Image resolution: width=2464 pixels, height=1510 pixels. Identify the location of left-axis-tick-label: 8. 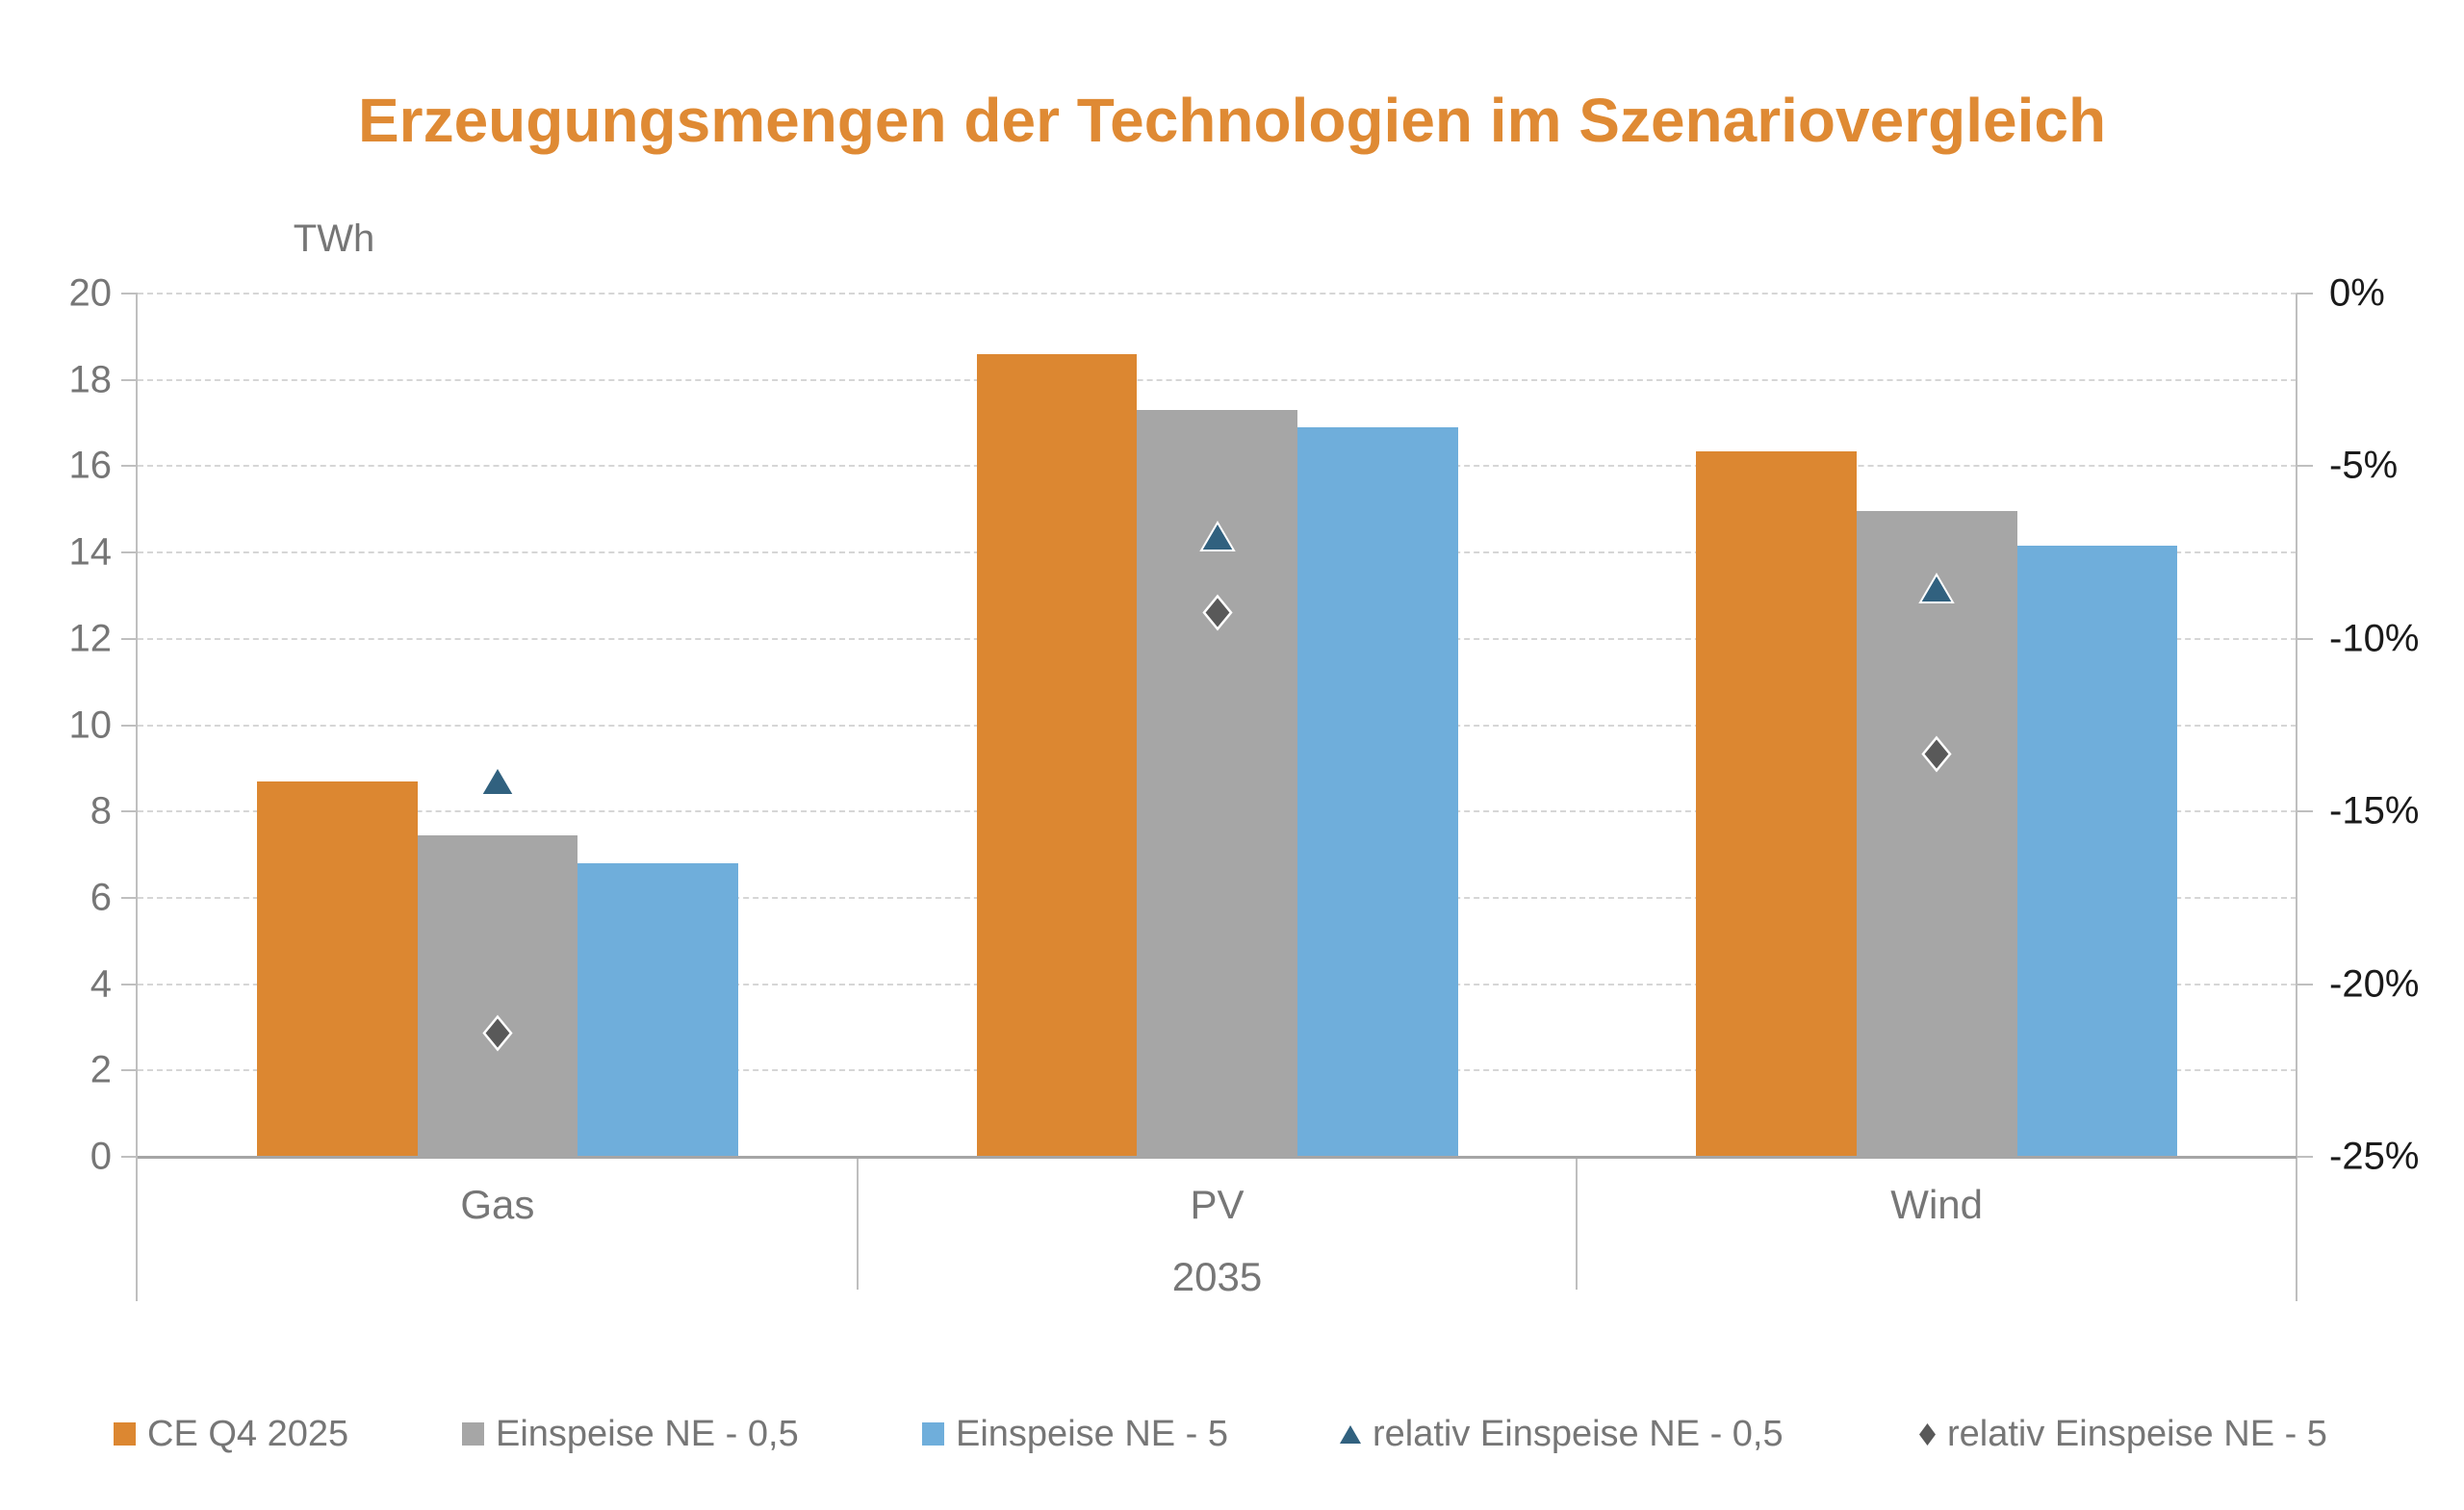
(101, 810).